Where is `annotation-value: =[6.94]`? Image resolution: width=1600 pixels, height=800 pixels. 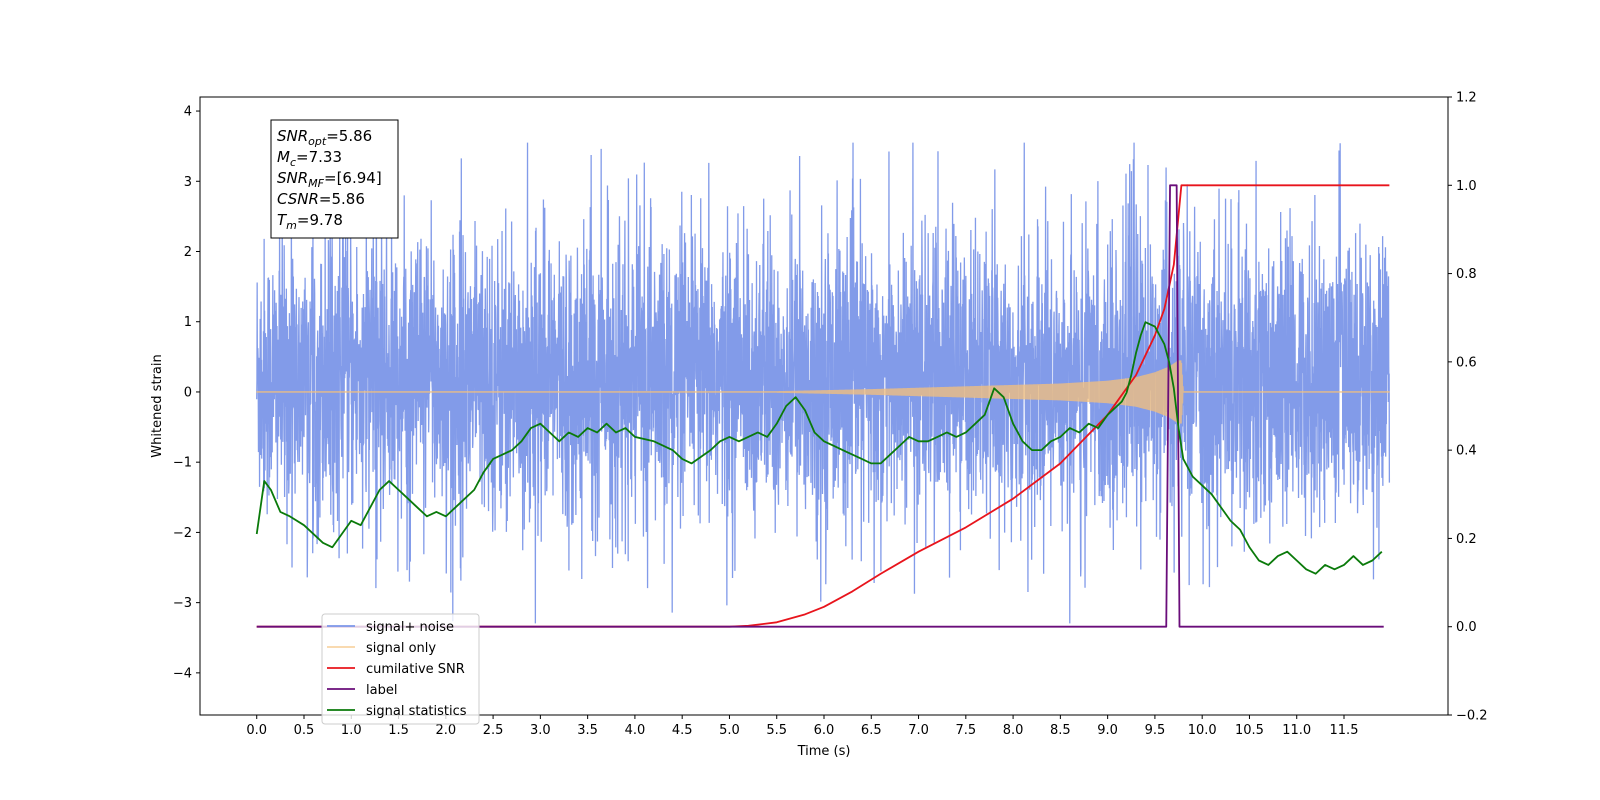
annotation-value: =[6.94] is located at coordinates (353, 178).